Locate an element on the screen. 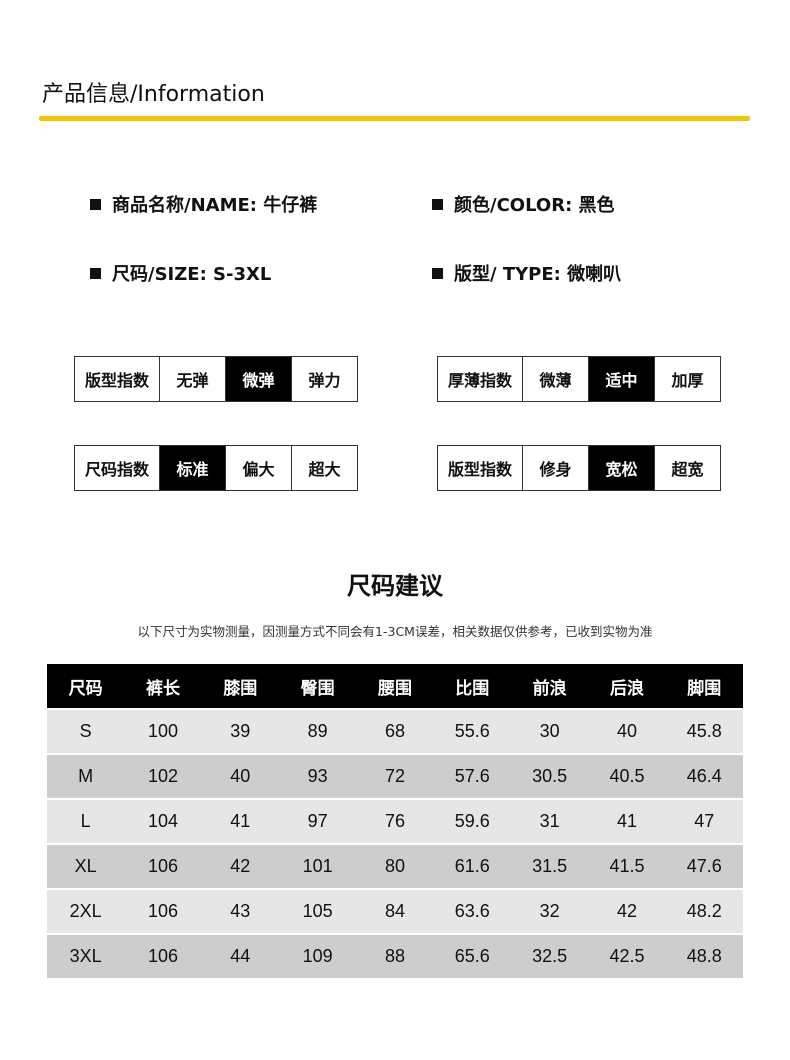 This screenshot has width=790, height=1060. table-cell: 55.6 is located at coordinates (472, 731).